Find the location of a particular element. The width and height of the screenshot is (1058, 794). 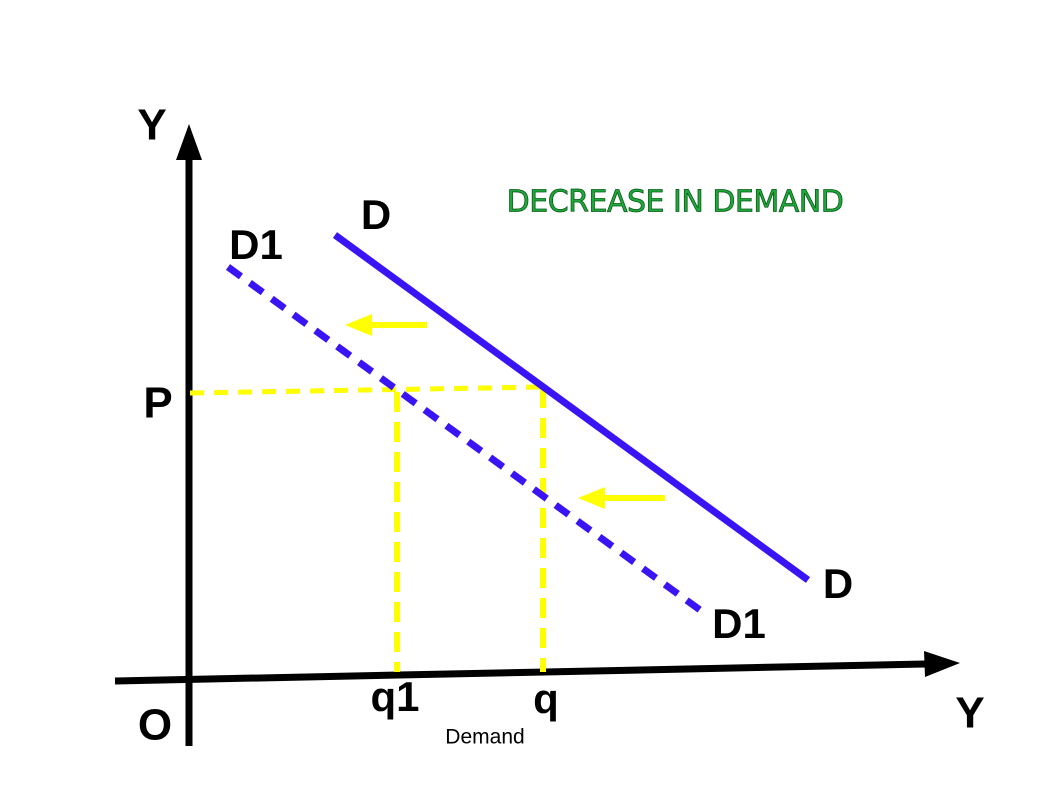

price-label: P is located at coordinates (157, 403).